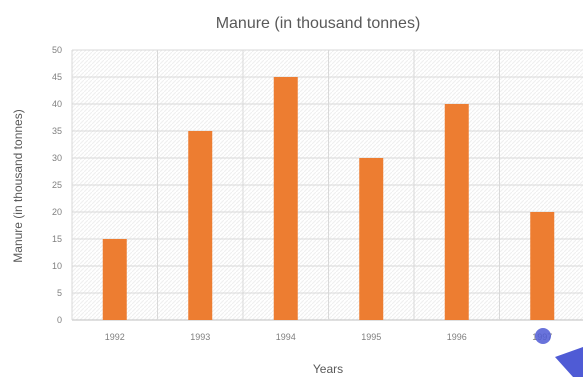 The height and width of the screenshot is (377, 583). I want to click on y-tick-label: 35, so click(57, 131).